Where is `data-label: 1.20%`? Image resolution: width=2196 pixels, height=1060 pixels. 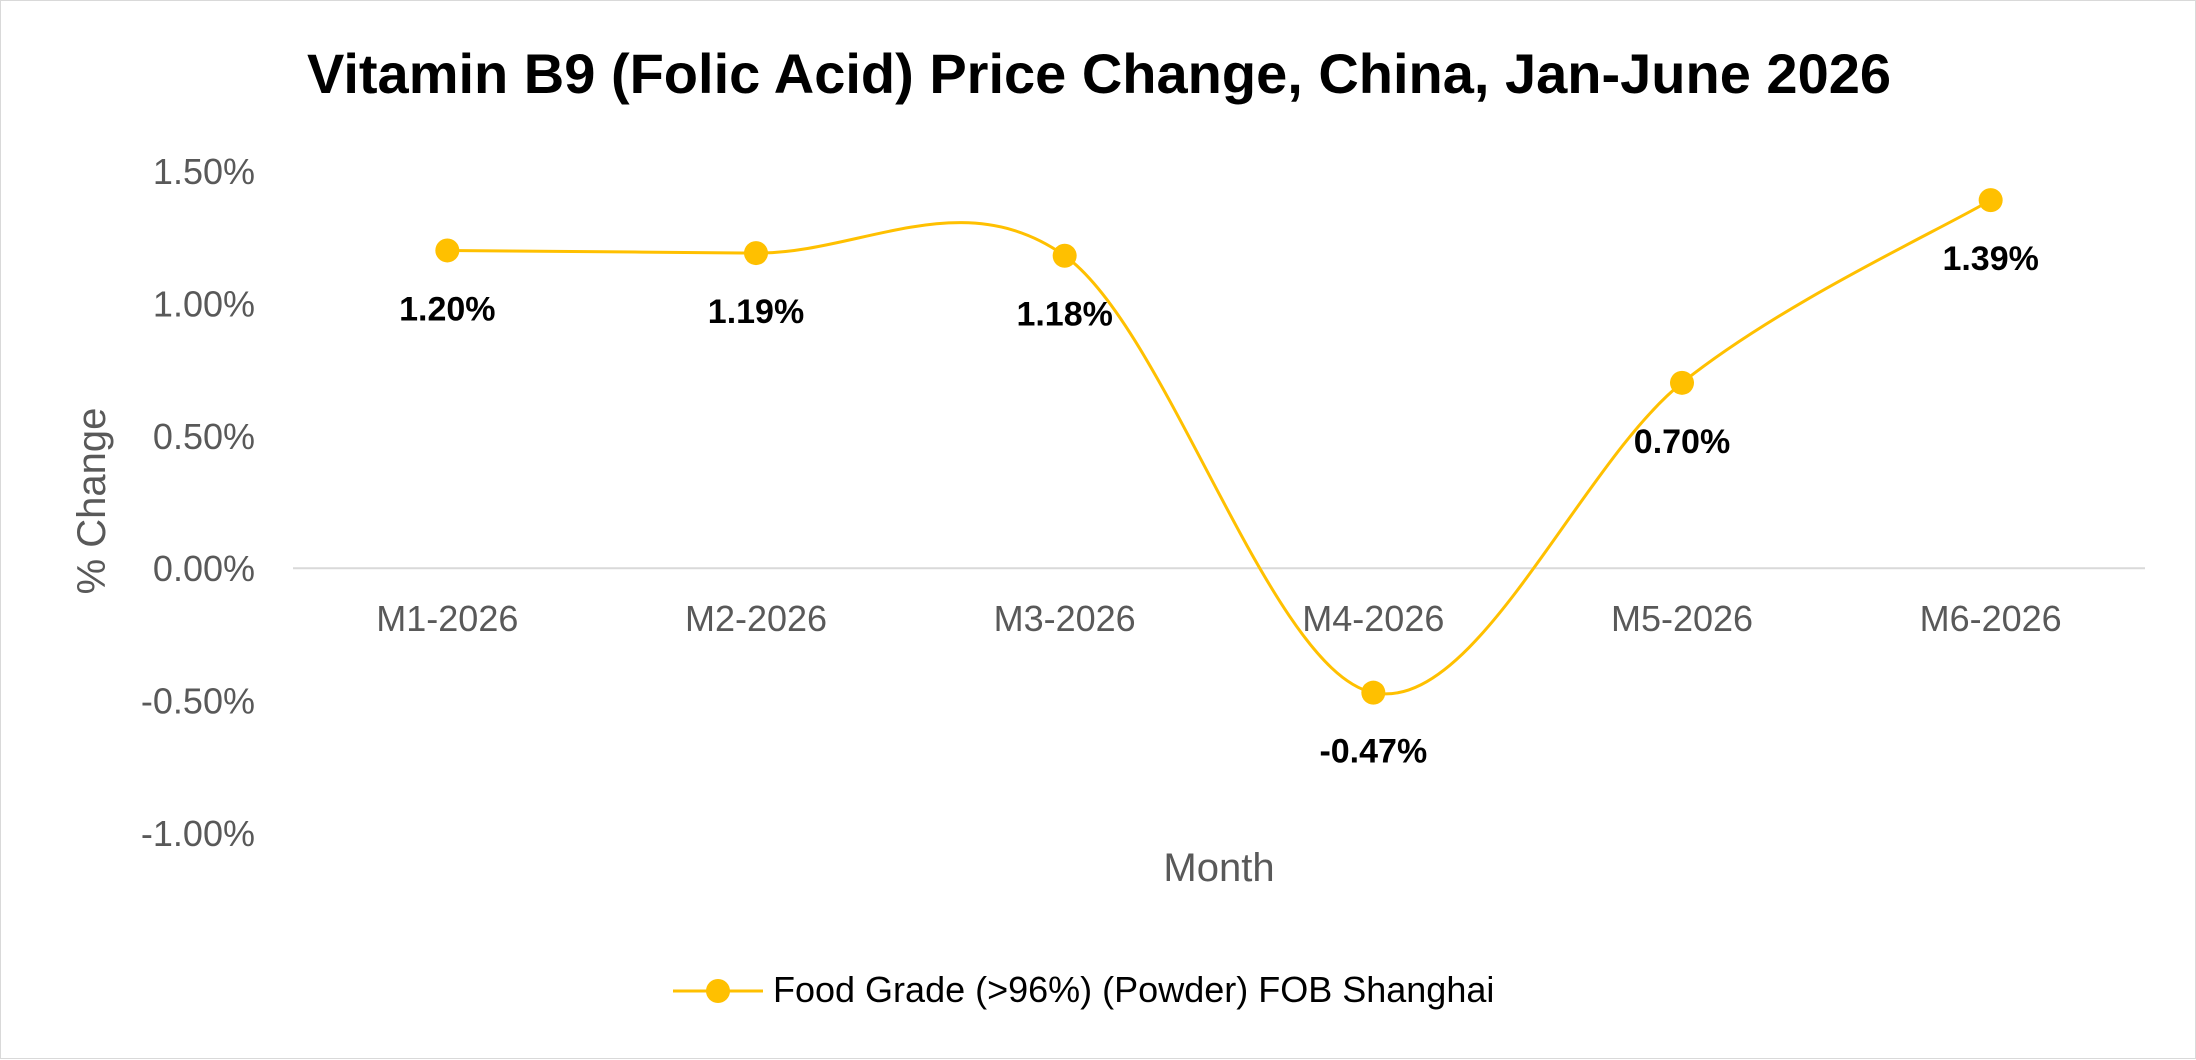
data-label: 1.20% is located at coordinates (447, 309).